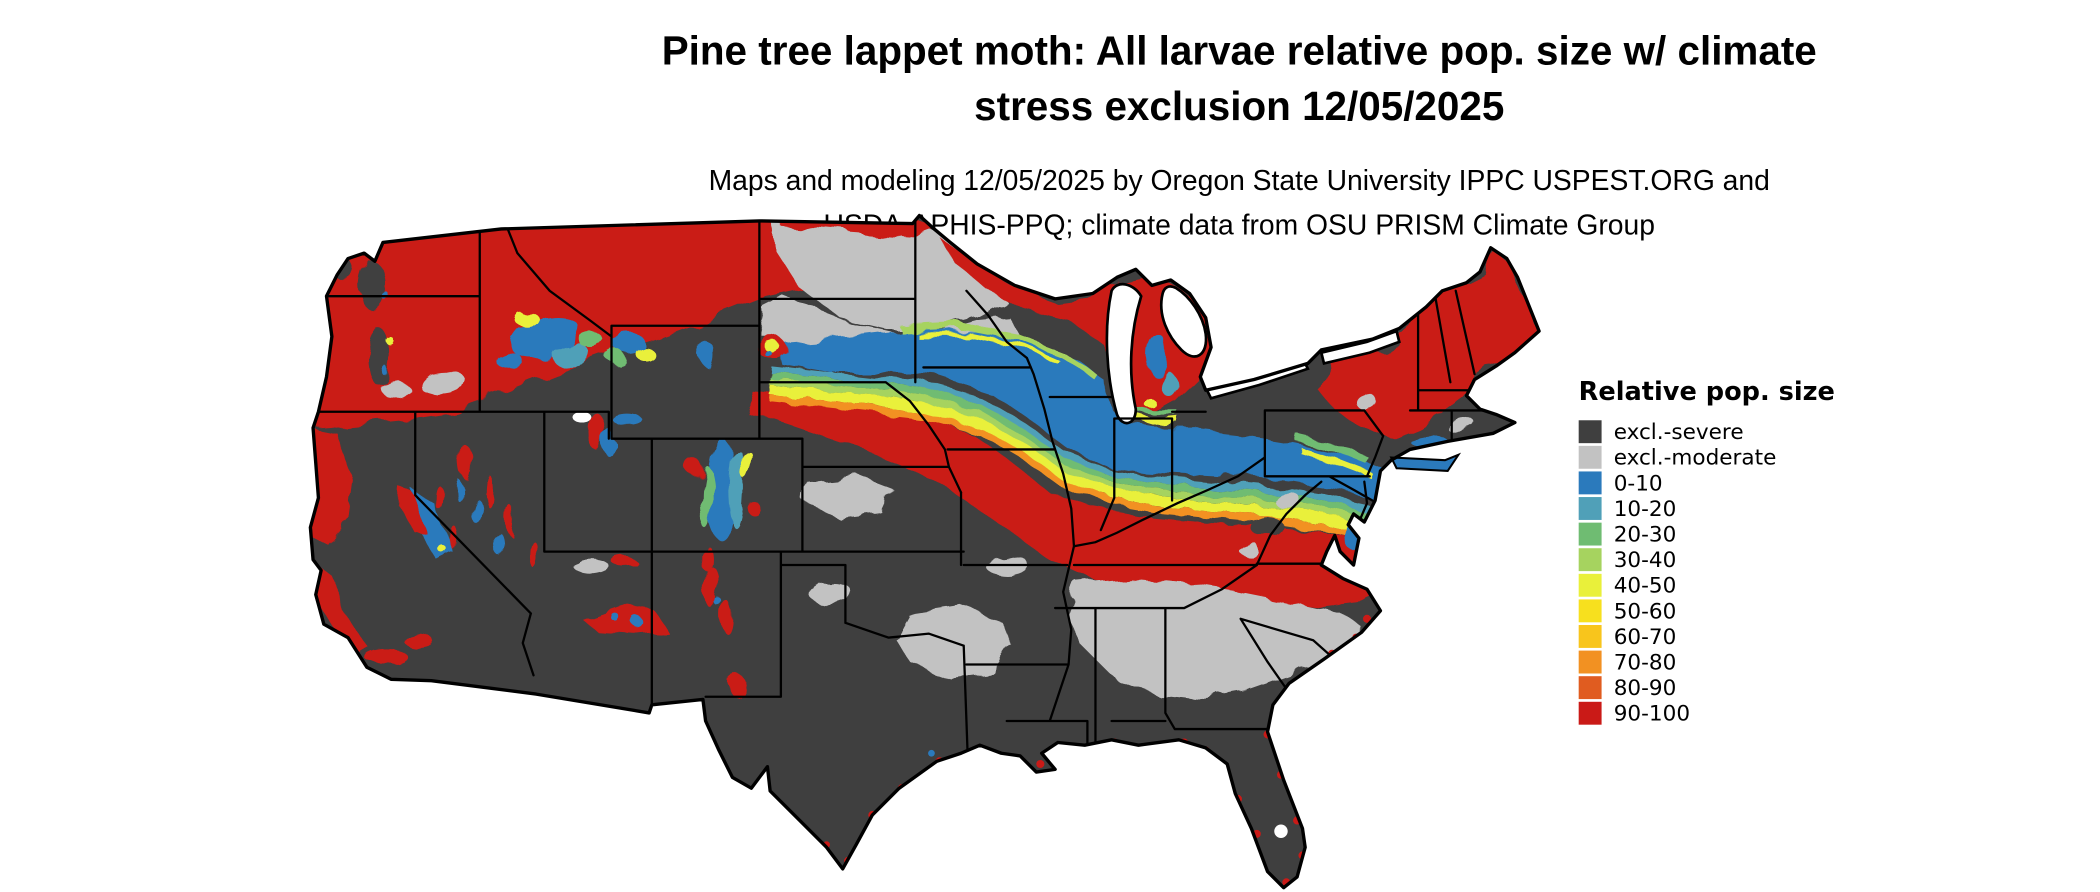 The height and width of the screenshot is (892, 2100). What do you see at coordinates (1706, 636) in the screenshot?
I see `legend-item-v60_70: 60-70` at bounding box center [1706, 636].